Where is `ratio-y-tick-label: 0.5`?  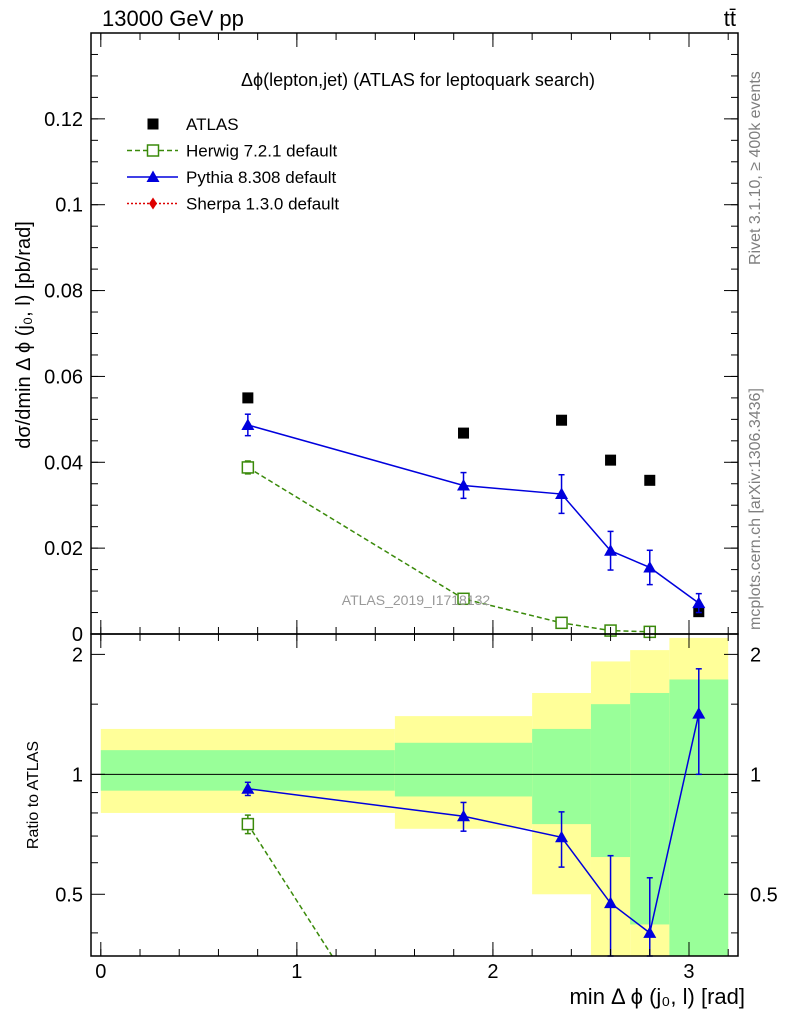 ratio-y-tick-label: 0.5 is located at coordinates (69, 895).